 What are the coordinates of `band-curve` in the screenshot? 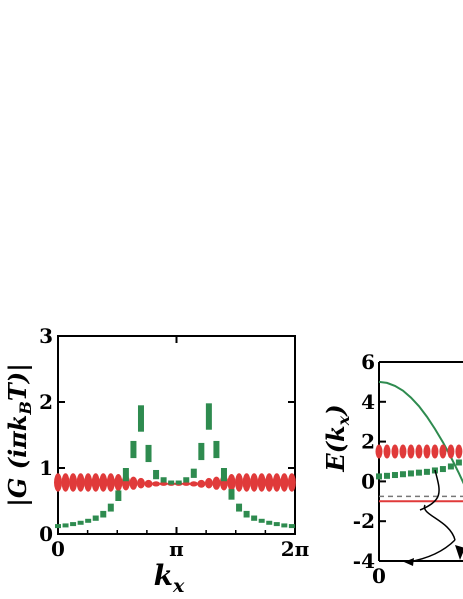 It's located at (420, 432).